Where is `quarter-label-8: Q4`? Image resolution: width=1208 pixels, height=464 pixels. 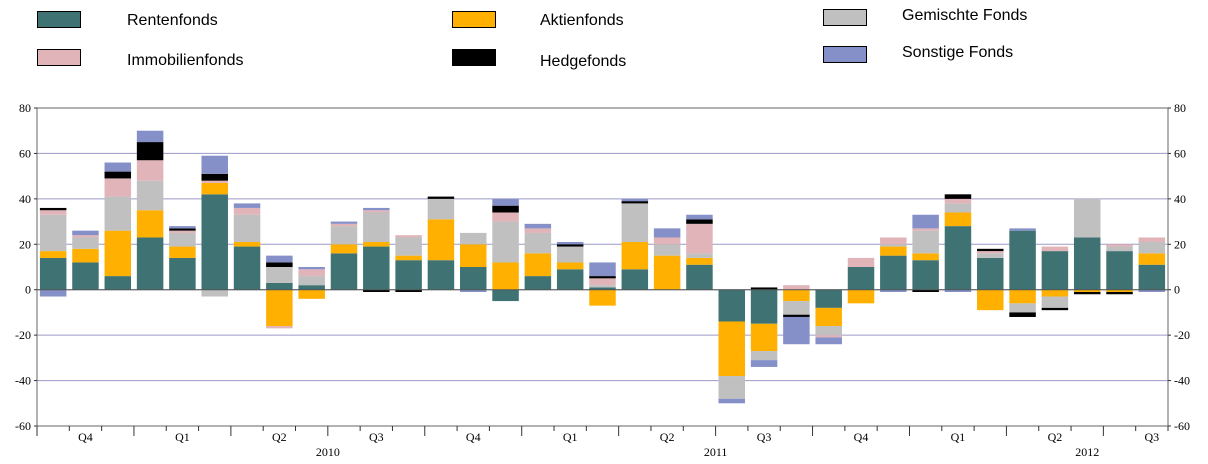 quarter-label-8: Q4 is located at coordinates (861, 437).